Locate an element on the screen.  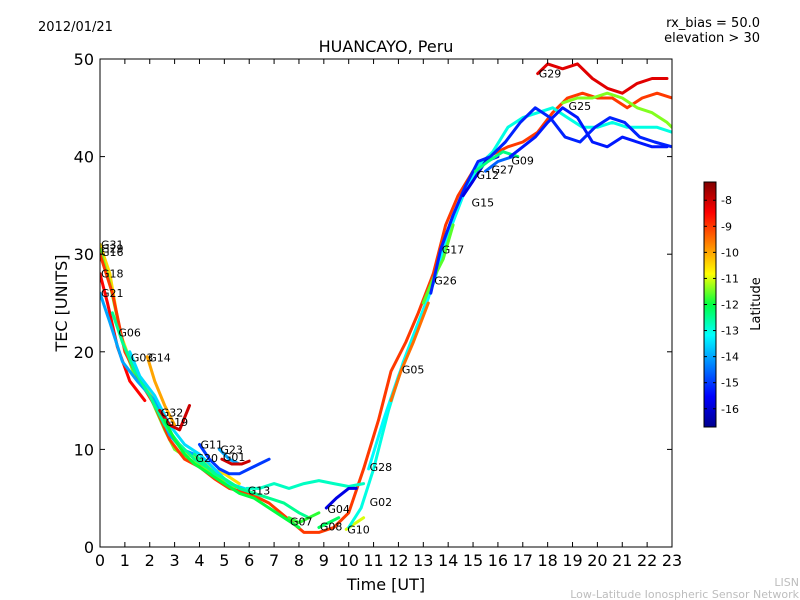
label-g01: G01 is located at coordinates (234, 457).